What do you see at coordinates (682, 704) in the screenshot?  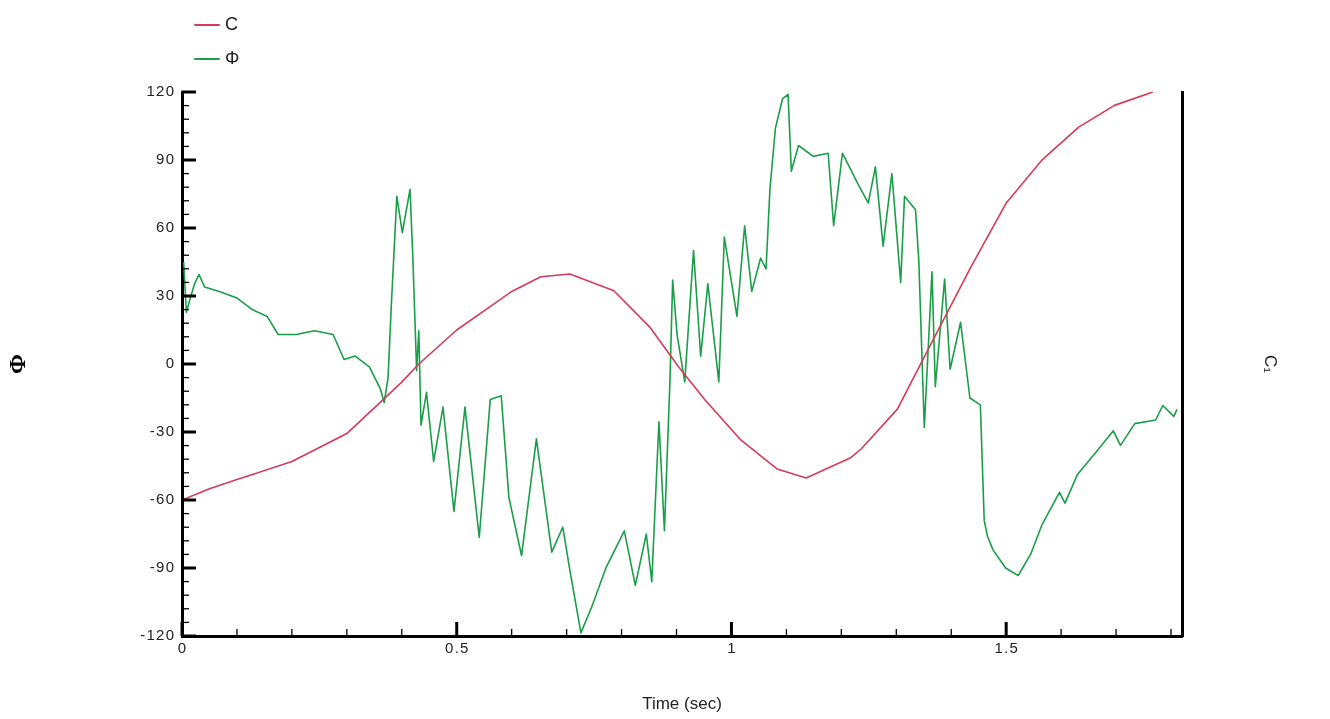 I see `x-axis-title: Time (sec)` at bounding box center [682, 704].